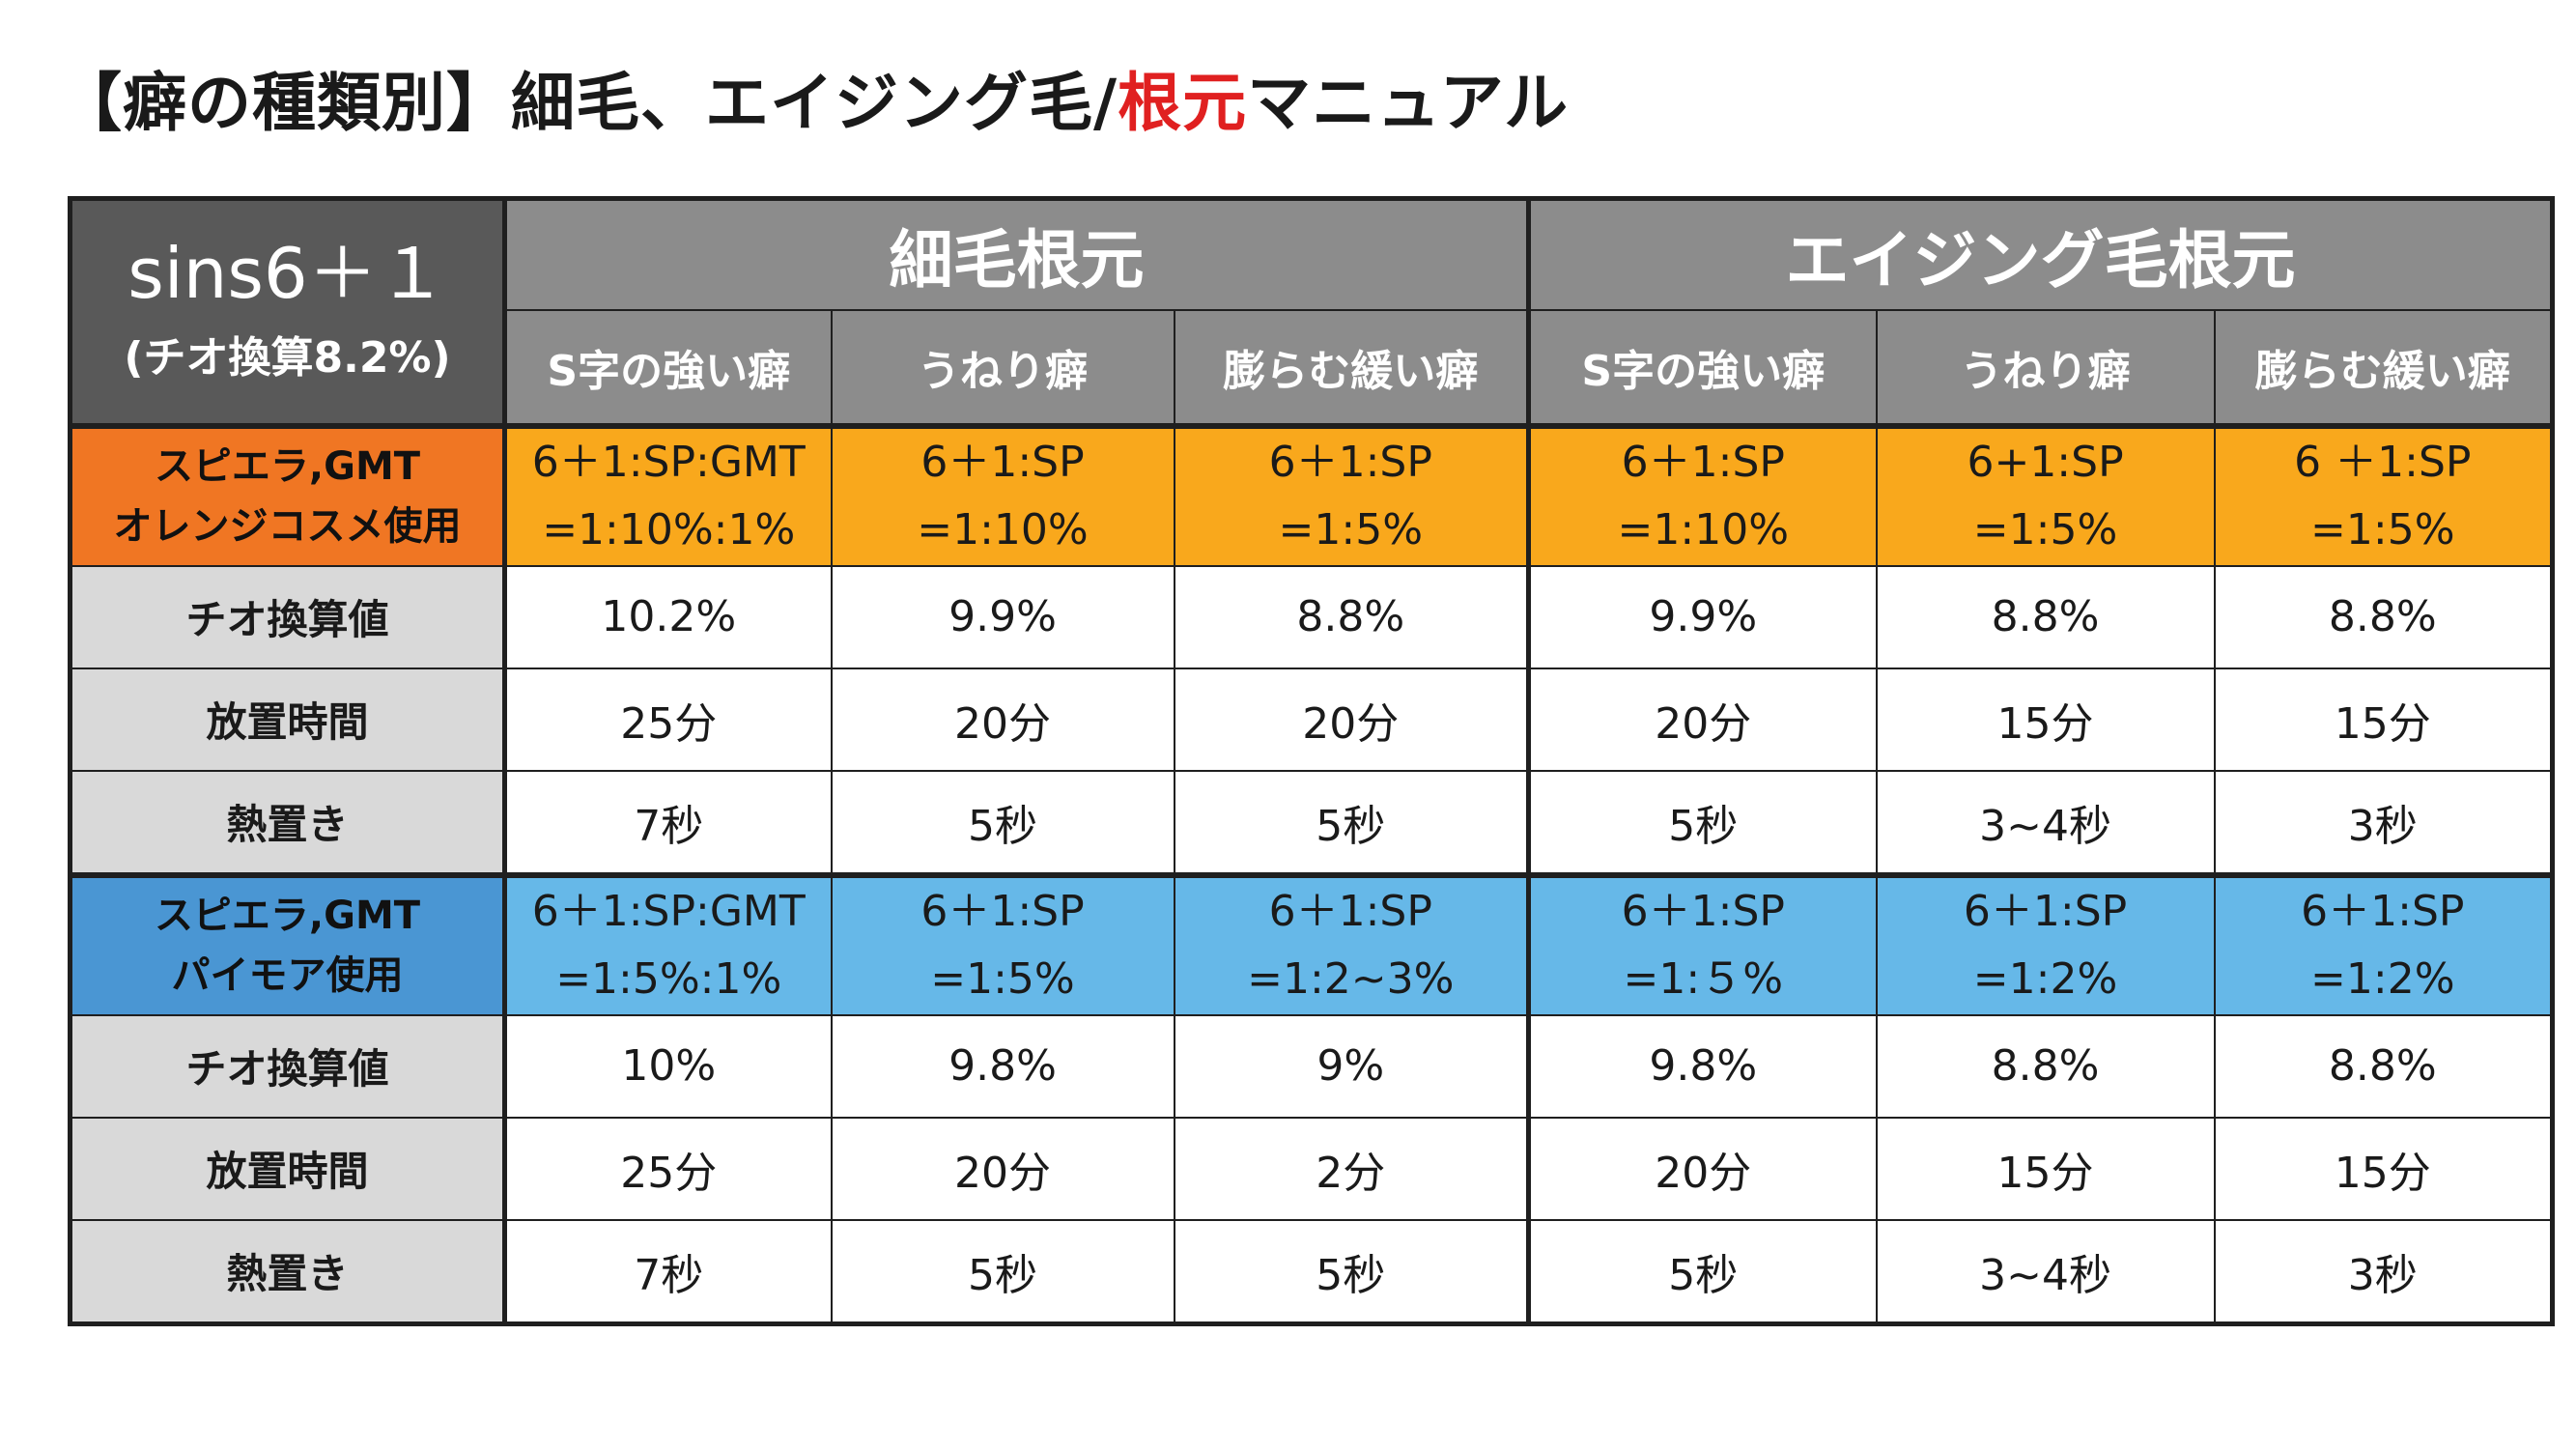  I want to click on ratio-cell: 6＋1:SP:GMT =1:5%:1%, so click(668, 943).